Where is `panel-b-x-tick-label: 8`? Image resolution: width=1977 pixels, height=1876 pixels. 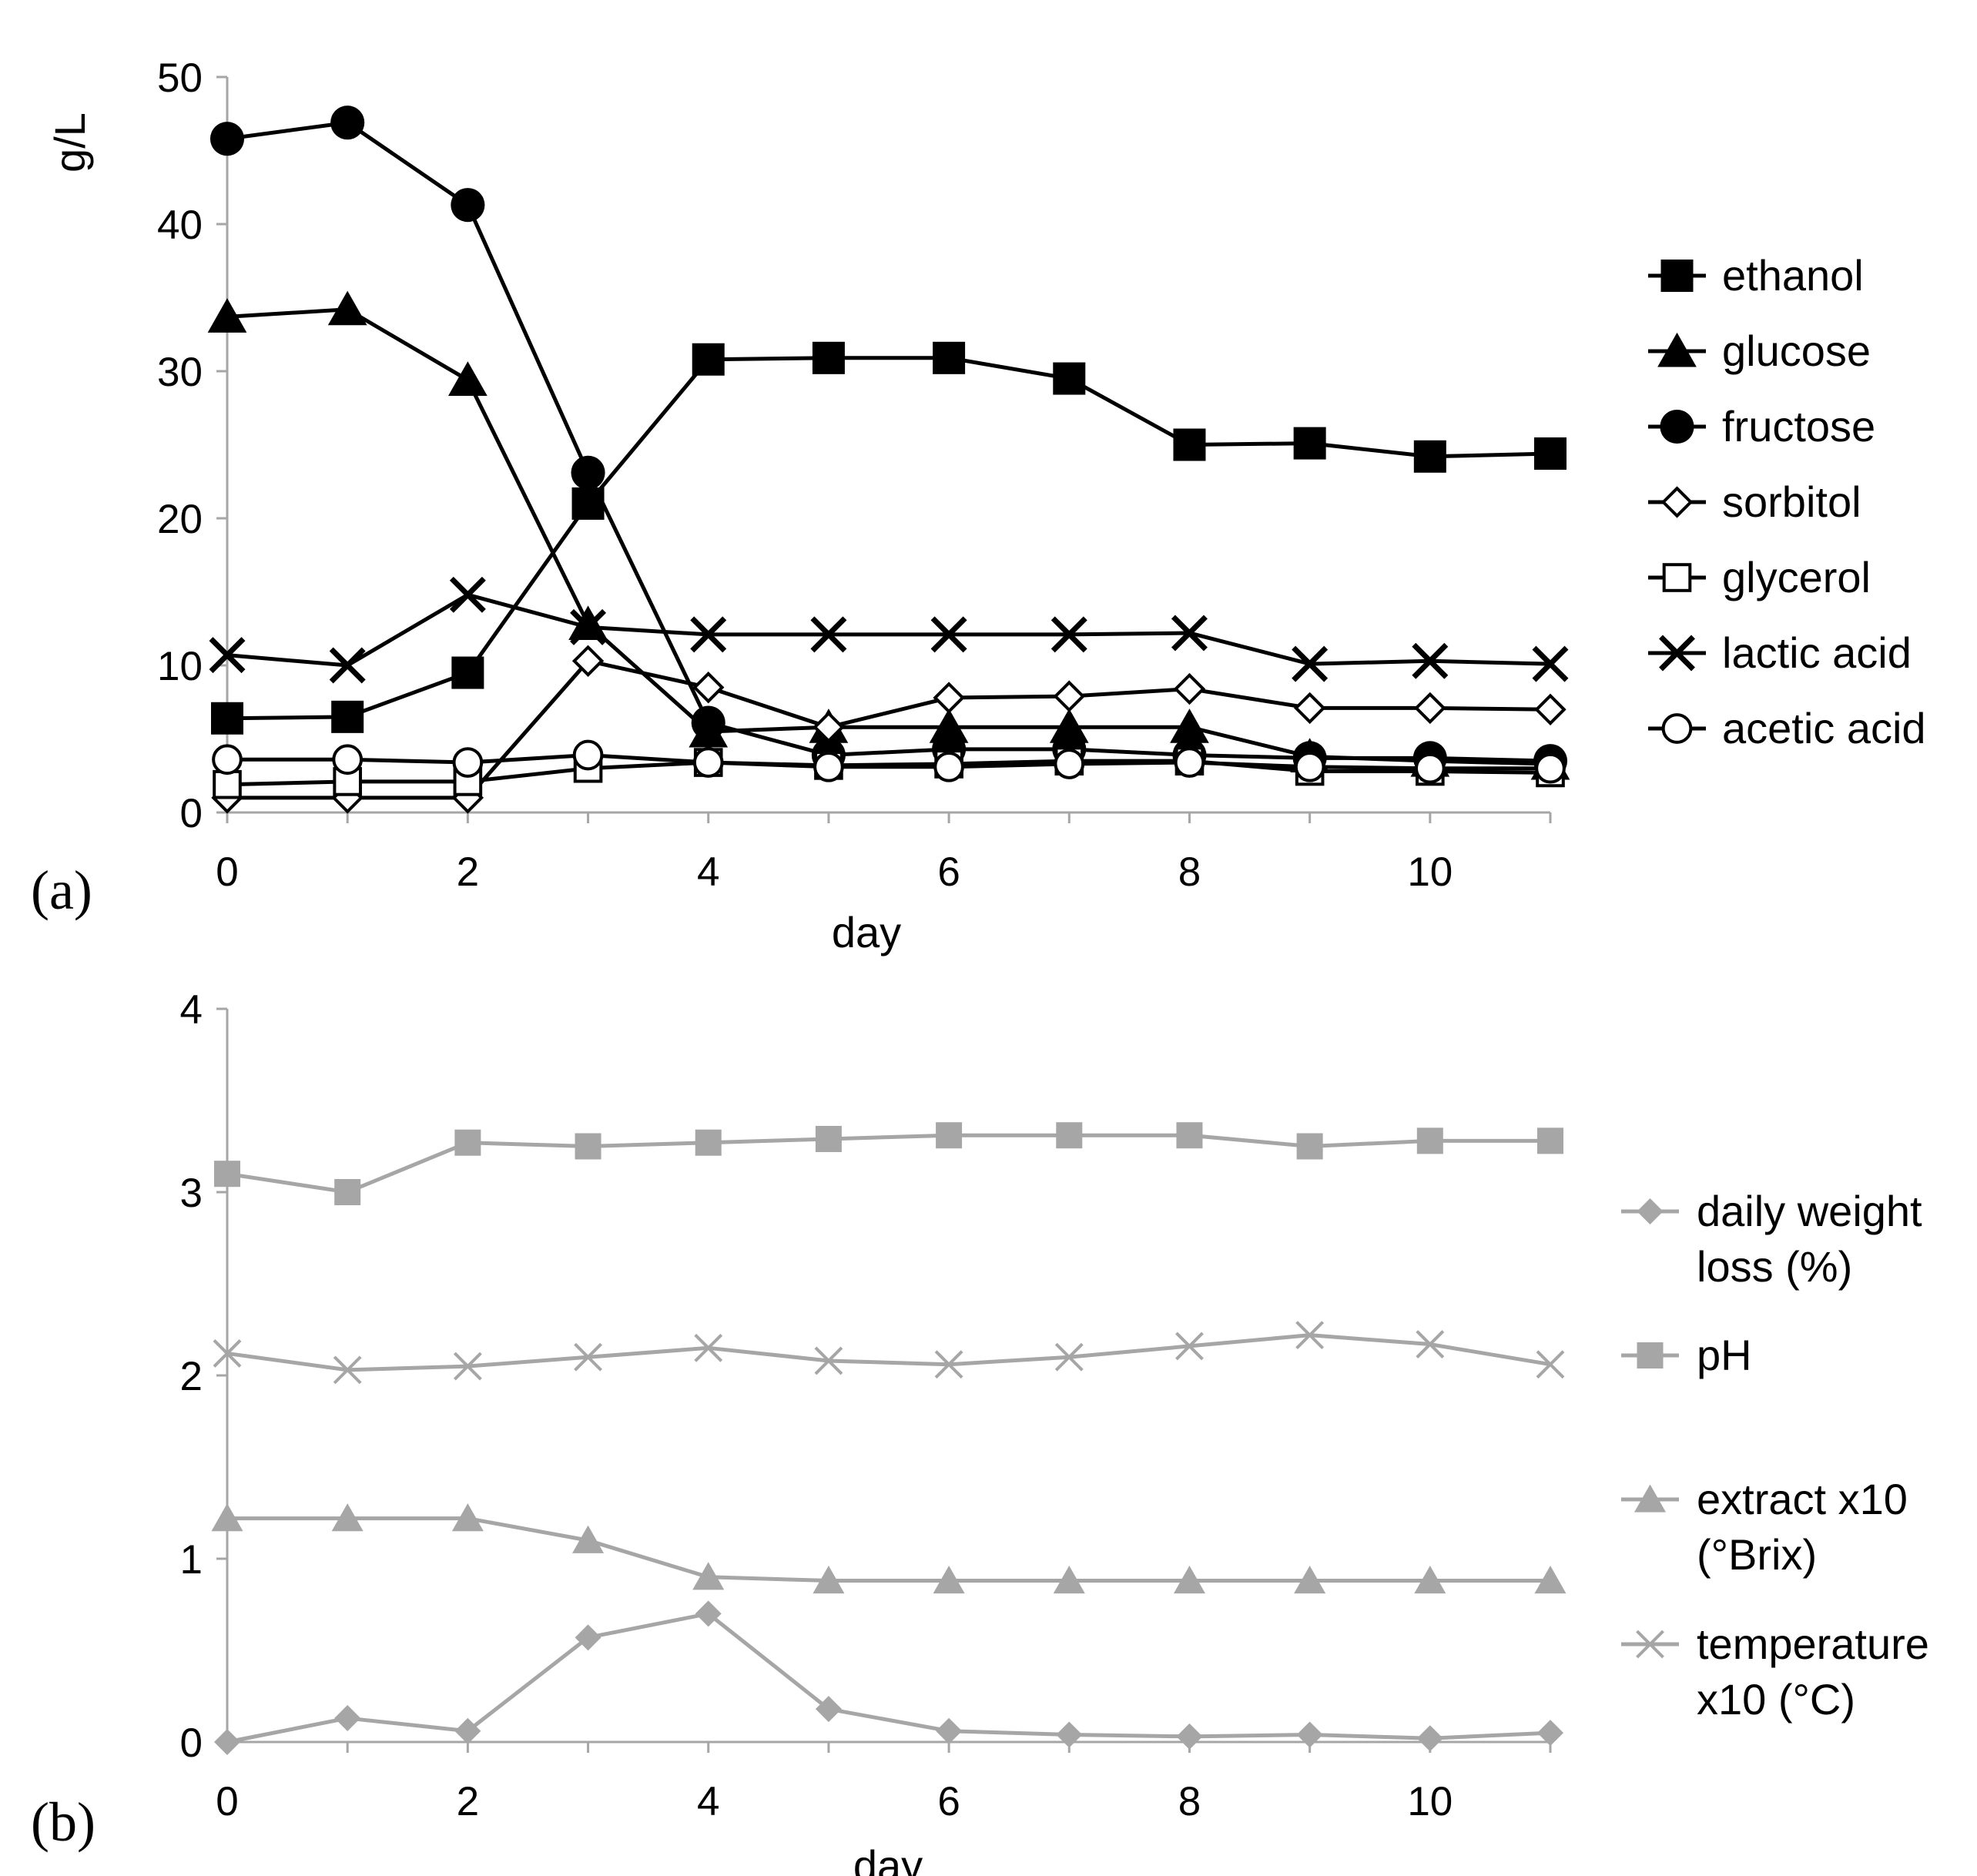
panel-b-x-tick-label: 8 is located at coordinates (1189, 1801).